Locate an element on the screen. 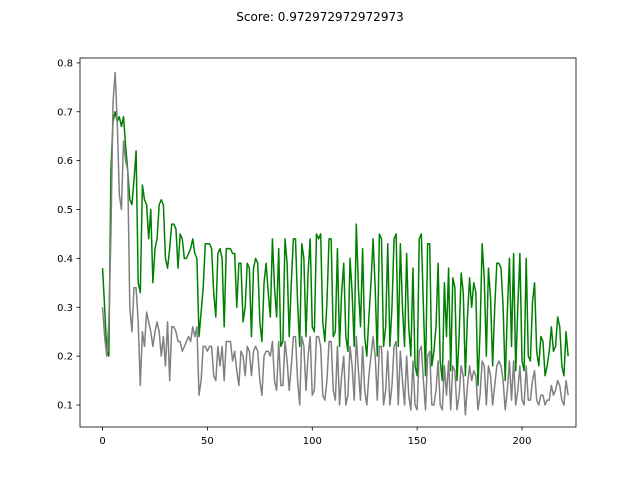  y-tick-label: 0.2 is located at coordinates (65, 357).